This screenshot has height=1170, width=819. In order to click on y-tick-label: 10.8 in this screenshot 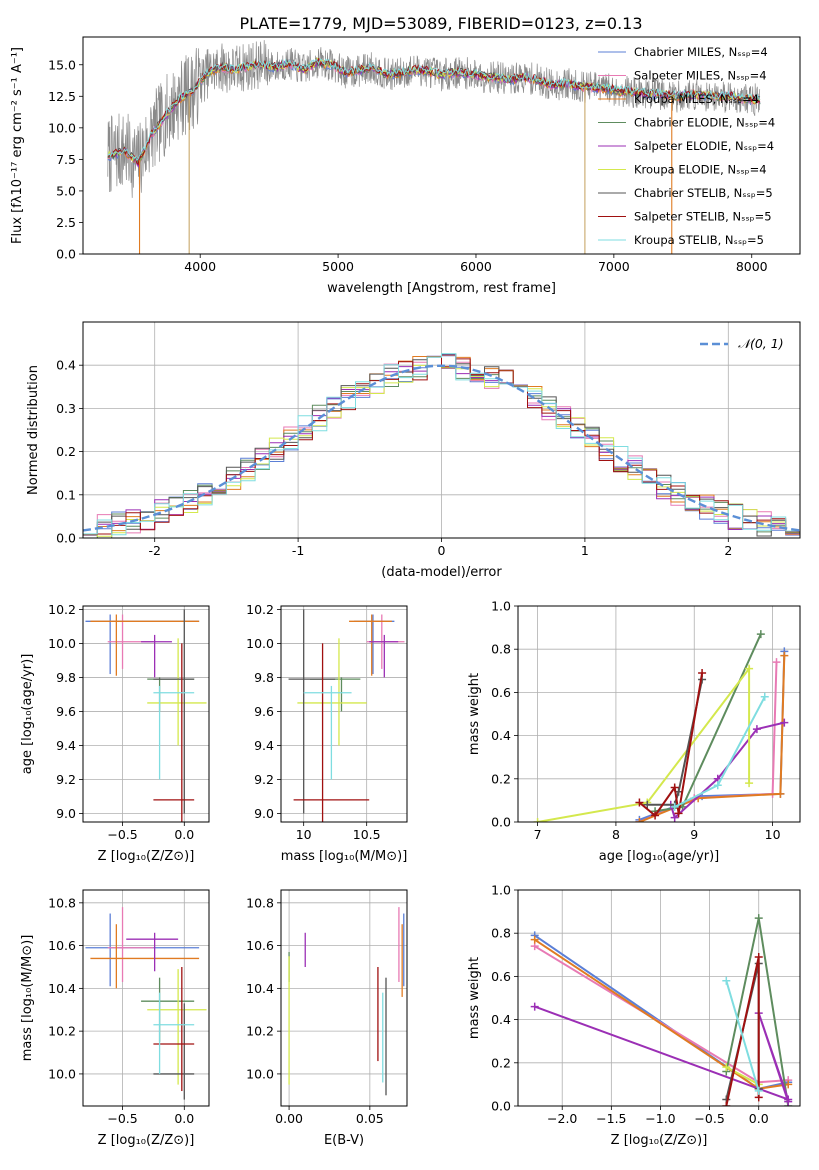, I will do `click(62, 902)`.